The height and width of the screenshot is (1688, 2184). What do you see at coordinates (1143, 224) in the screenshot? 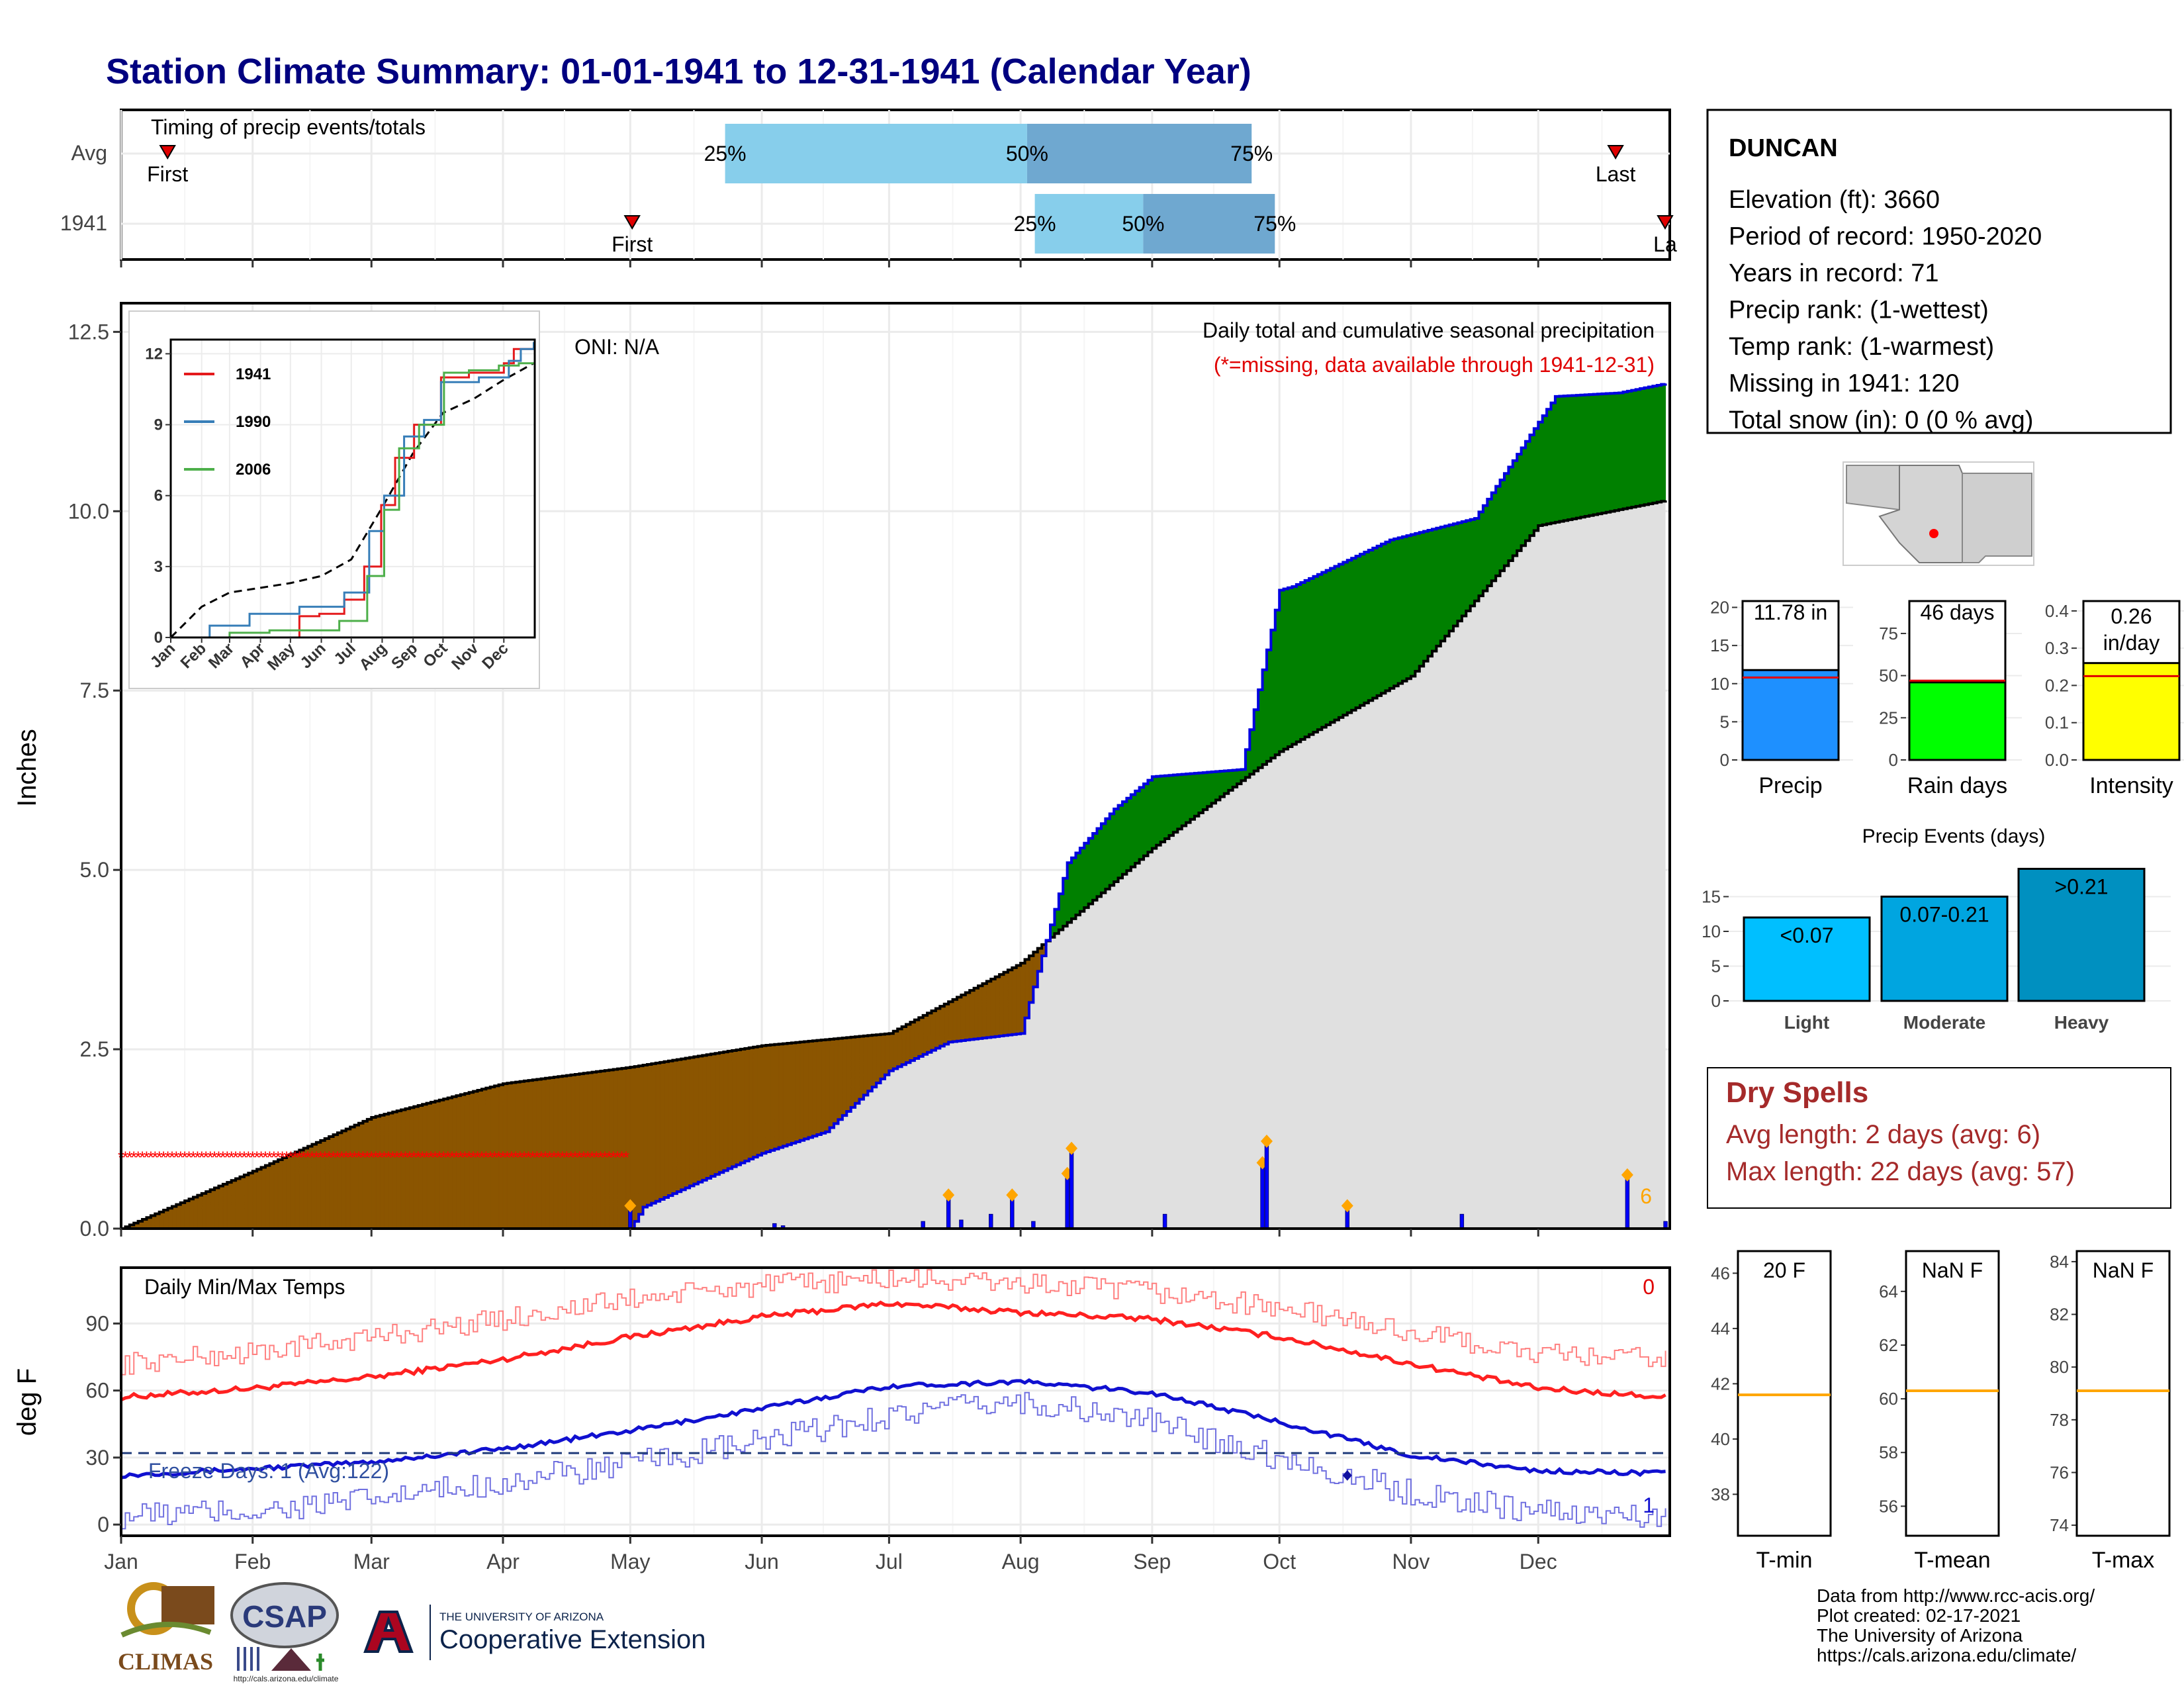
I see `timing-1941-p50: 50%` at bounding box center [1143, 224].